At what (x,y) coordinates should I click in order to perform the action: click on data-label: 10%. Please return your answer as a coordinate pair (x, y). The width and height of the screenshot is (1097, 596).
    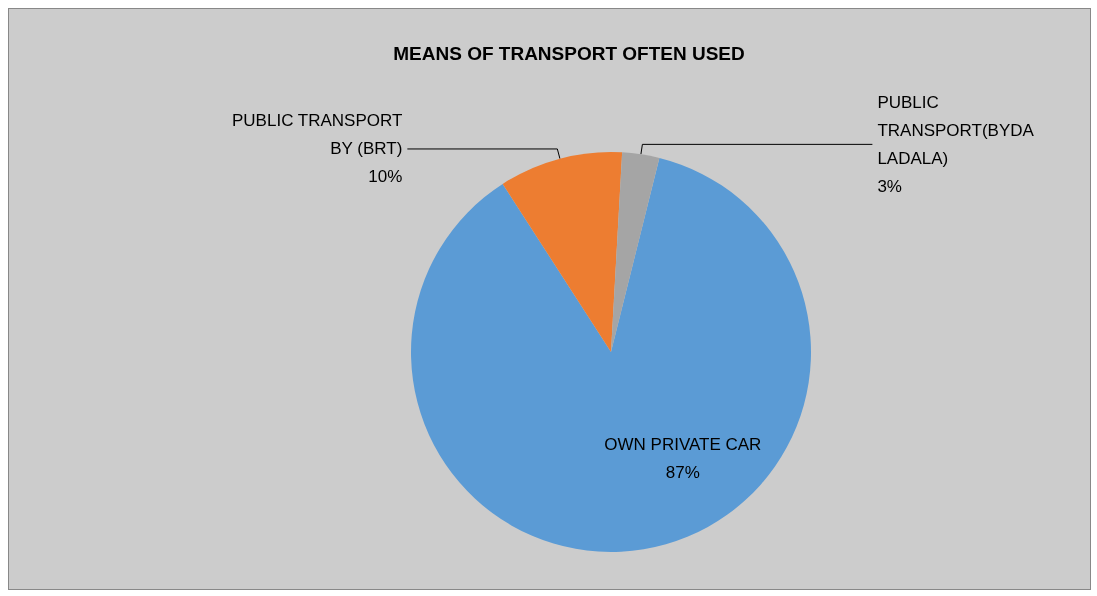
    Looking at the image, I should click on (385, 177).